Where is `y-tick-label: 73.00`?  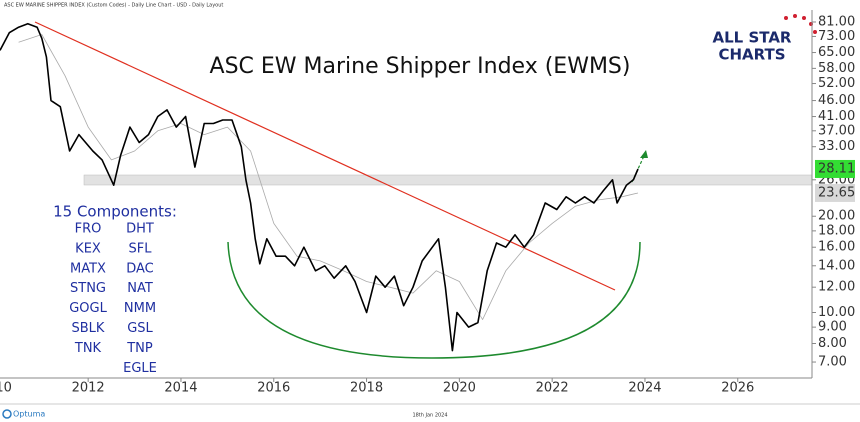 y-tick-label: 73.00 is located at coordinates (836, 36).